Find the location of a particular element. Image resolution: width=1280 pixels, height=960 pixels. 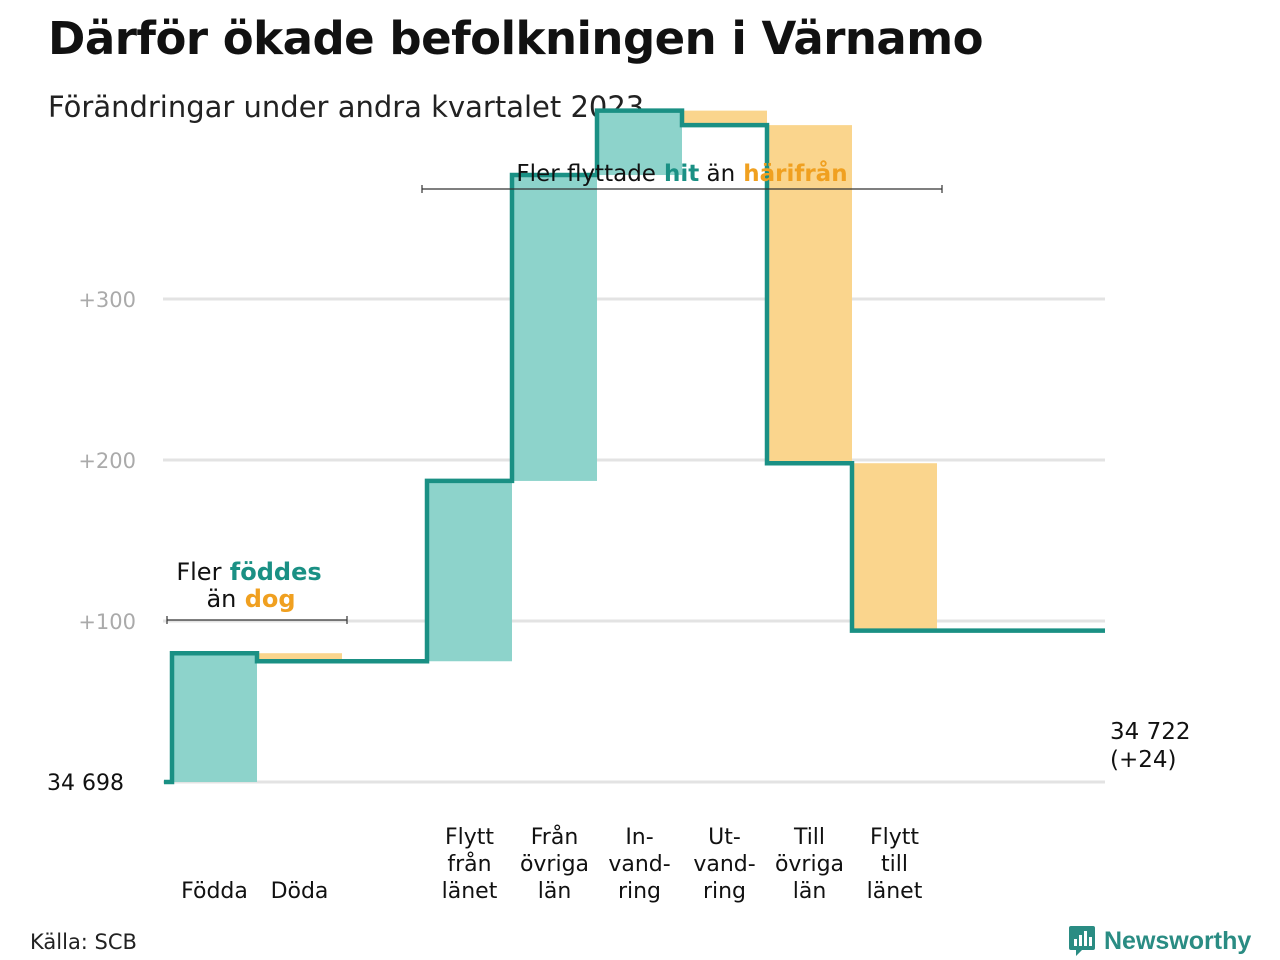

chart-subtitle: Förändringar under andra kvartalet 2023 is located at coordinates (346, 107).